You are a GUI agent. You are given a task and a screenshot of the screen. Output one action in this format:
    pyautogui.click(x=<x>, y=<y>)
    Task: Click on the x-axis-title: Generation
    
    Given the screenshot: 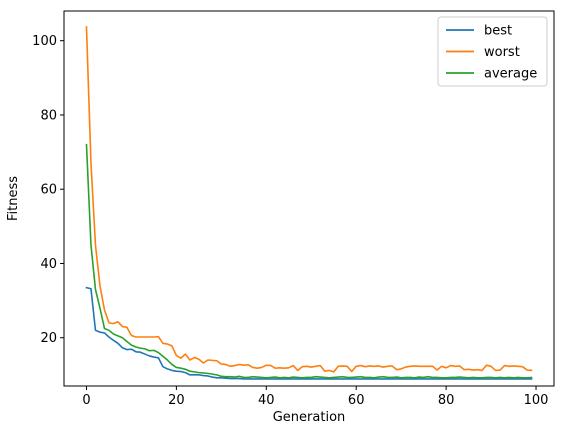 What is the action you would take?
    pyautogui.click(x=309, y=417)
    